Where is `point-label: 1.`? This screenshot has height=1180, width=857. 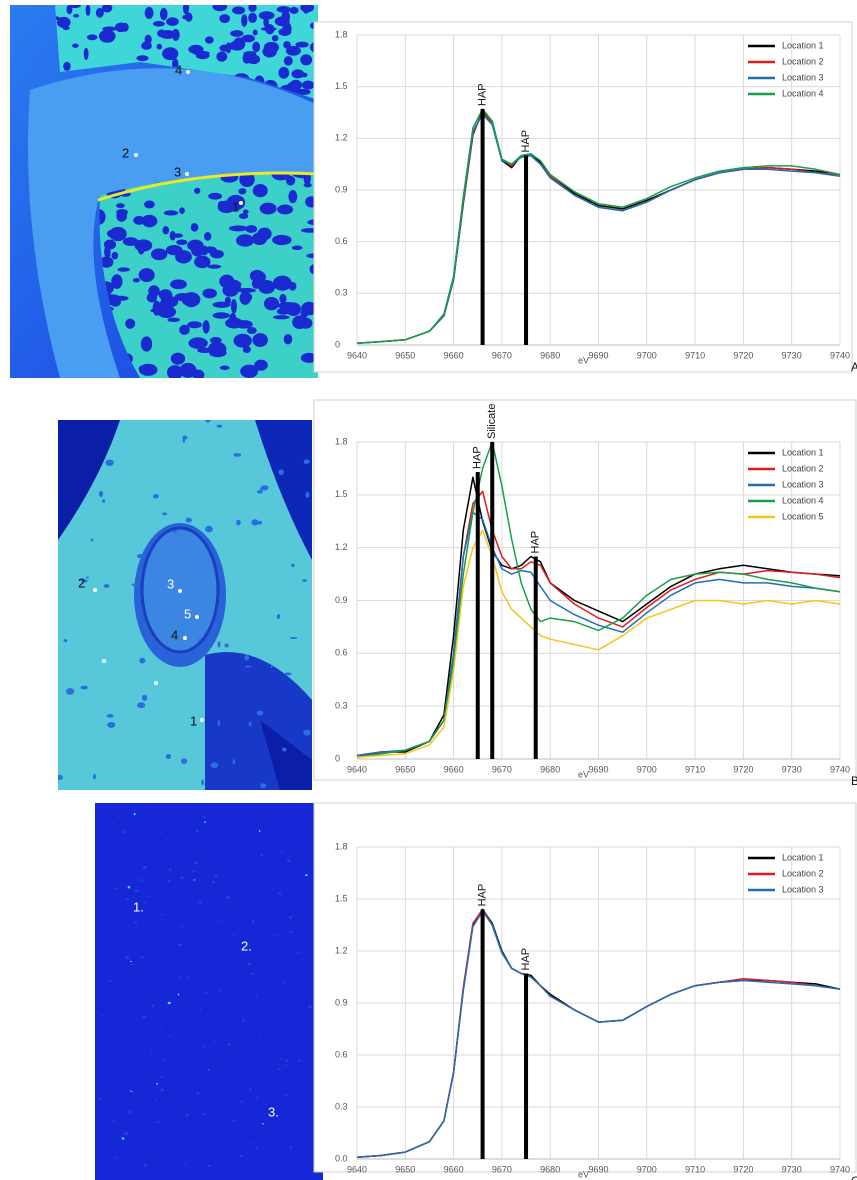 point-label: 1. is located at coordinates (138, 906).